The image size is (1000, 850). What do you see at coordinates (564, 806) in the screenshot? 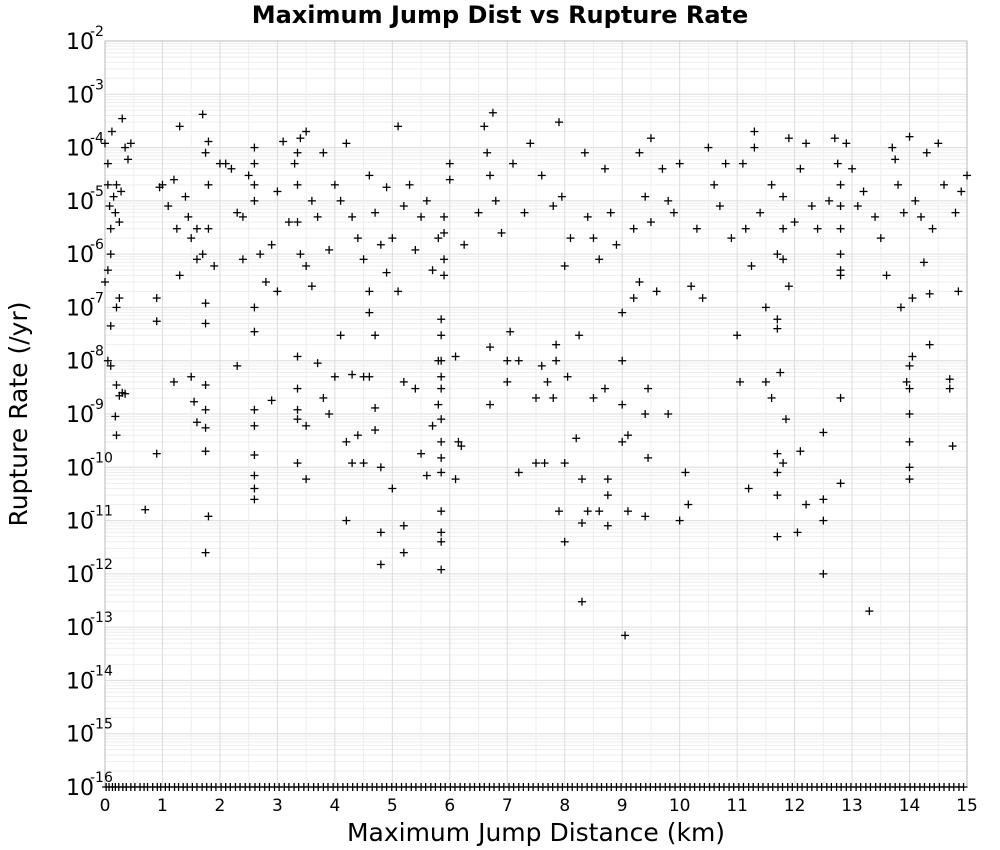
I see `x-tick-label: 8` at bounding box center [564, 806].